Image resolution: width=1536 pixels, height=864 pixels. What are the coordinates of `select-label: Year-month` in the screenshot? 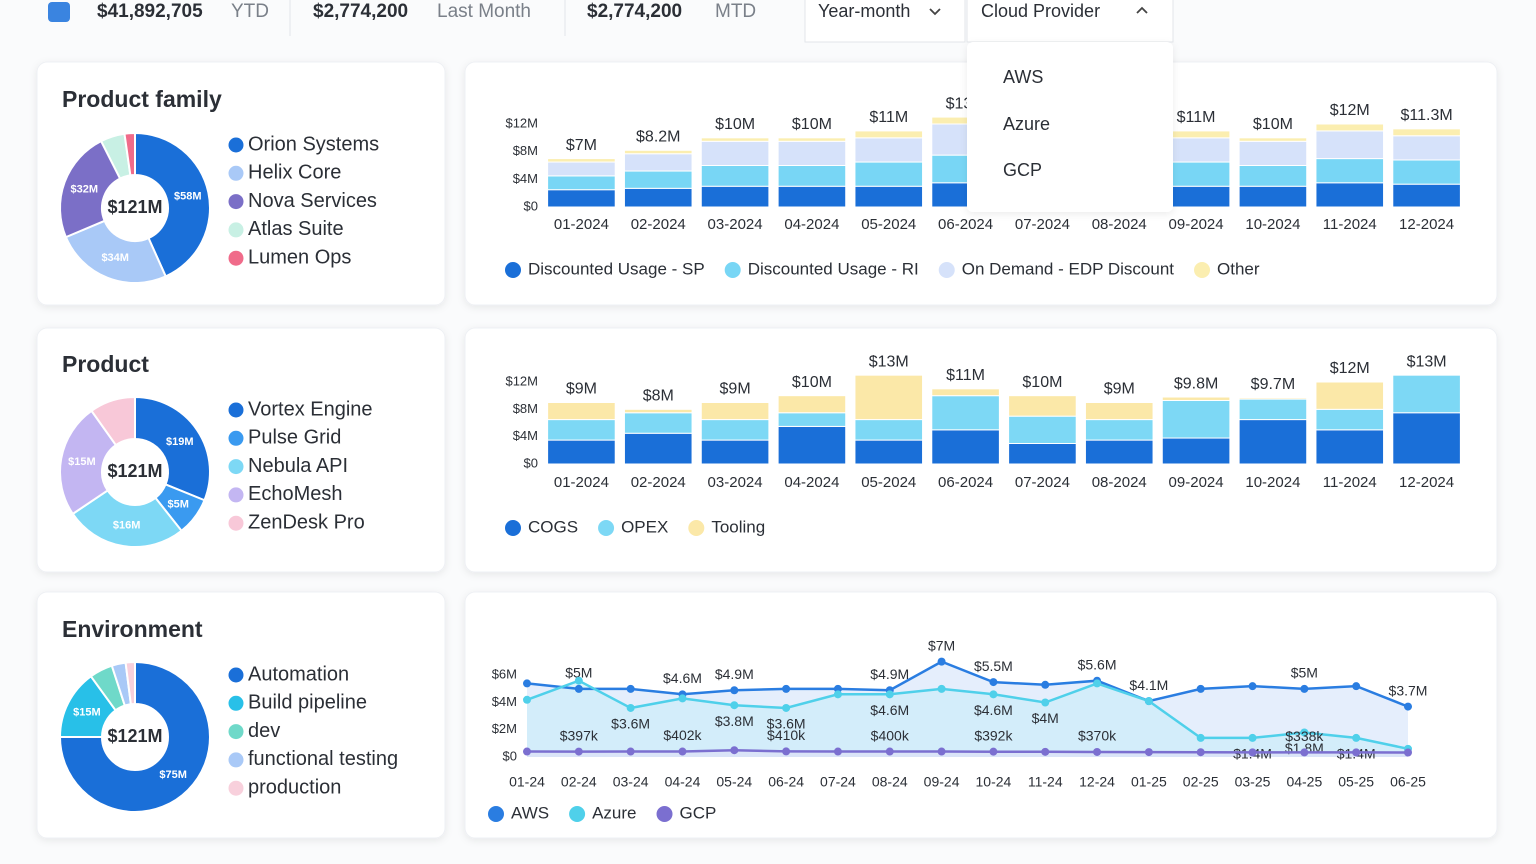 It's located at (864, 11).